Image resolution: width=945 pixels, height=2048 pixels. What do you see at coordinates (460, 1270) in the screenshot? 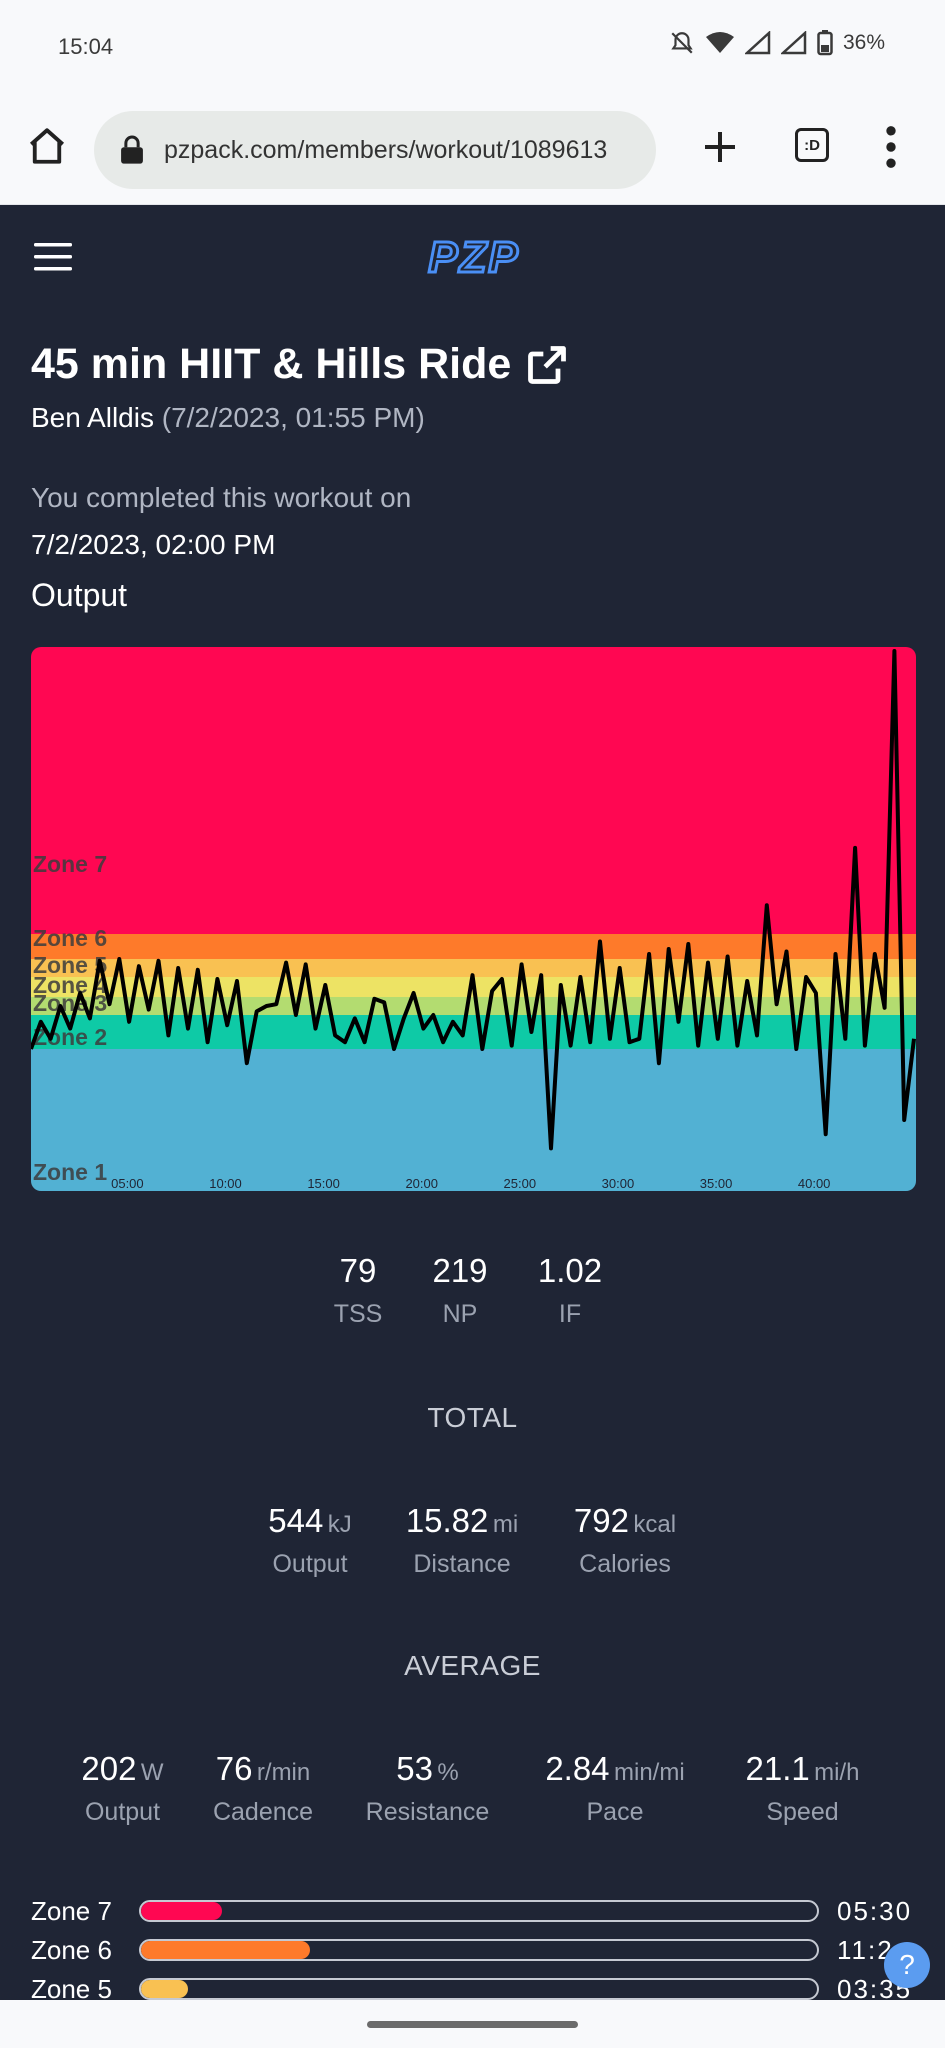
I see `np-value: 219` at bounding box center [460, 1270].